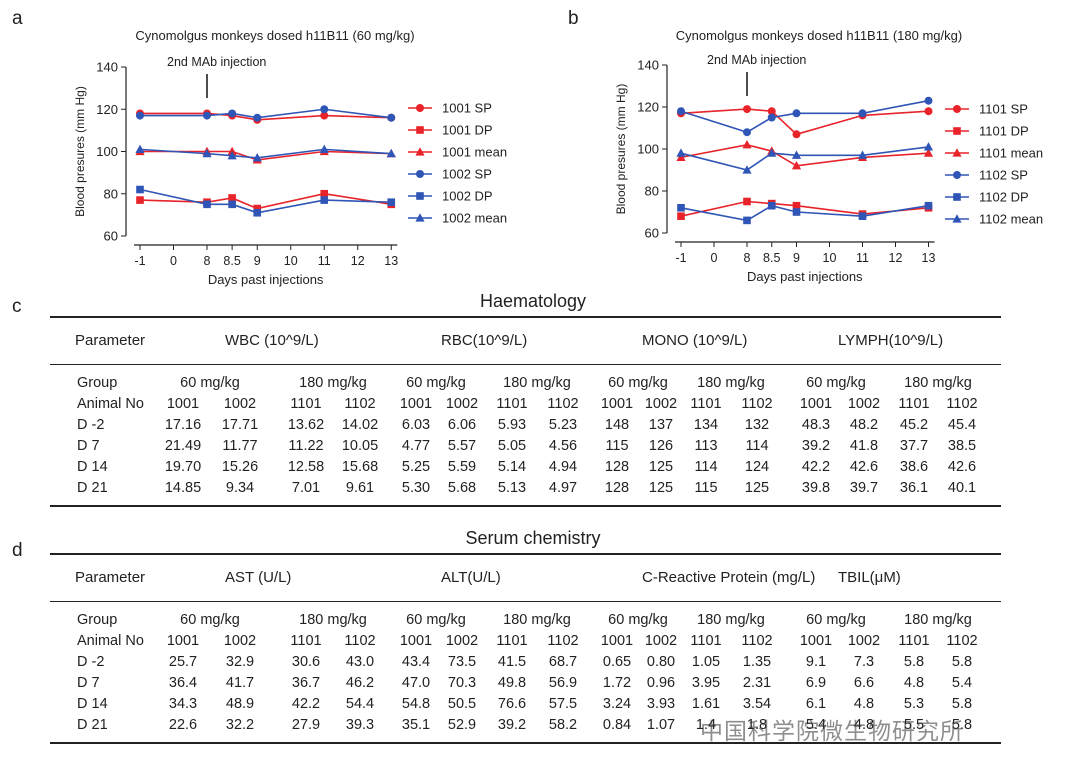 This screenshot has height=777, width=1080. Describe the element at coordinates (467, 196) in the screenshot. I see `legend-label: 1002 DP` at that location.